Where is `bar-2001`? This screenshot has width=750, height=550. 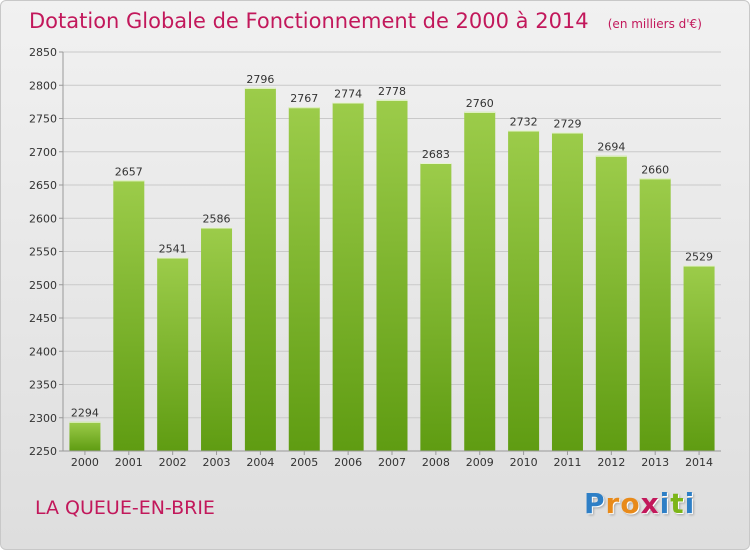 bar-2001 is located at coordinates (129, 315).